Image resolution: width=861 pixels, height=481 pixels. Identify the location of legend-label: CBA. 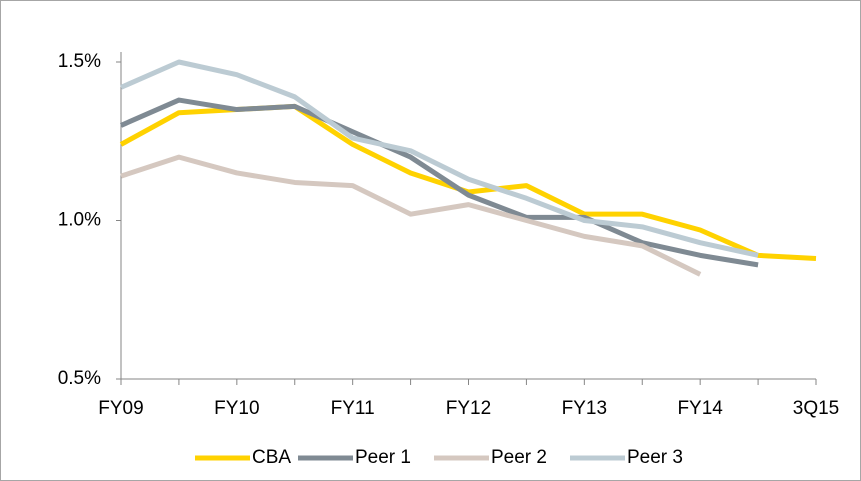
(271, 457).